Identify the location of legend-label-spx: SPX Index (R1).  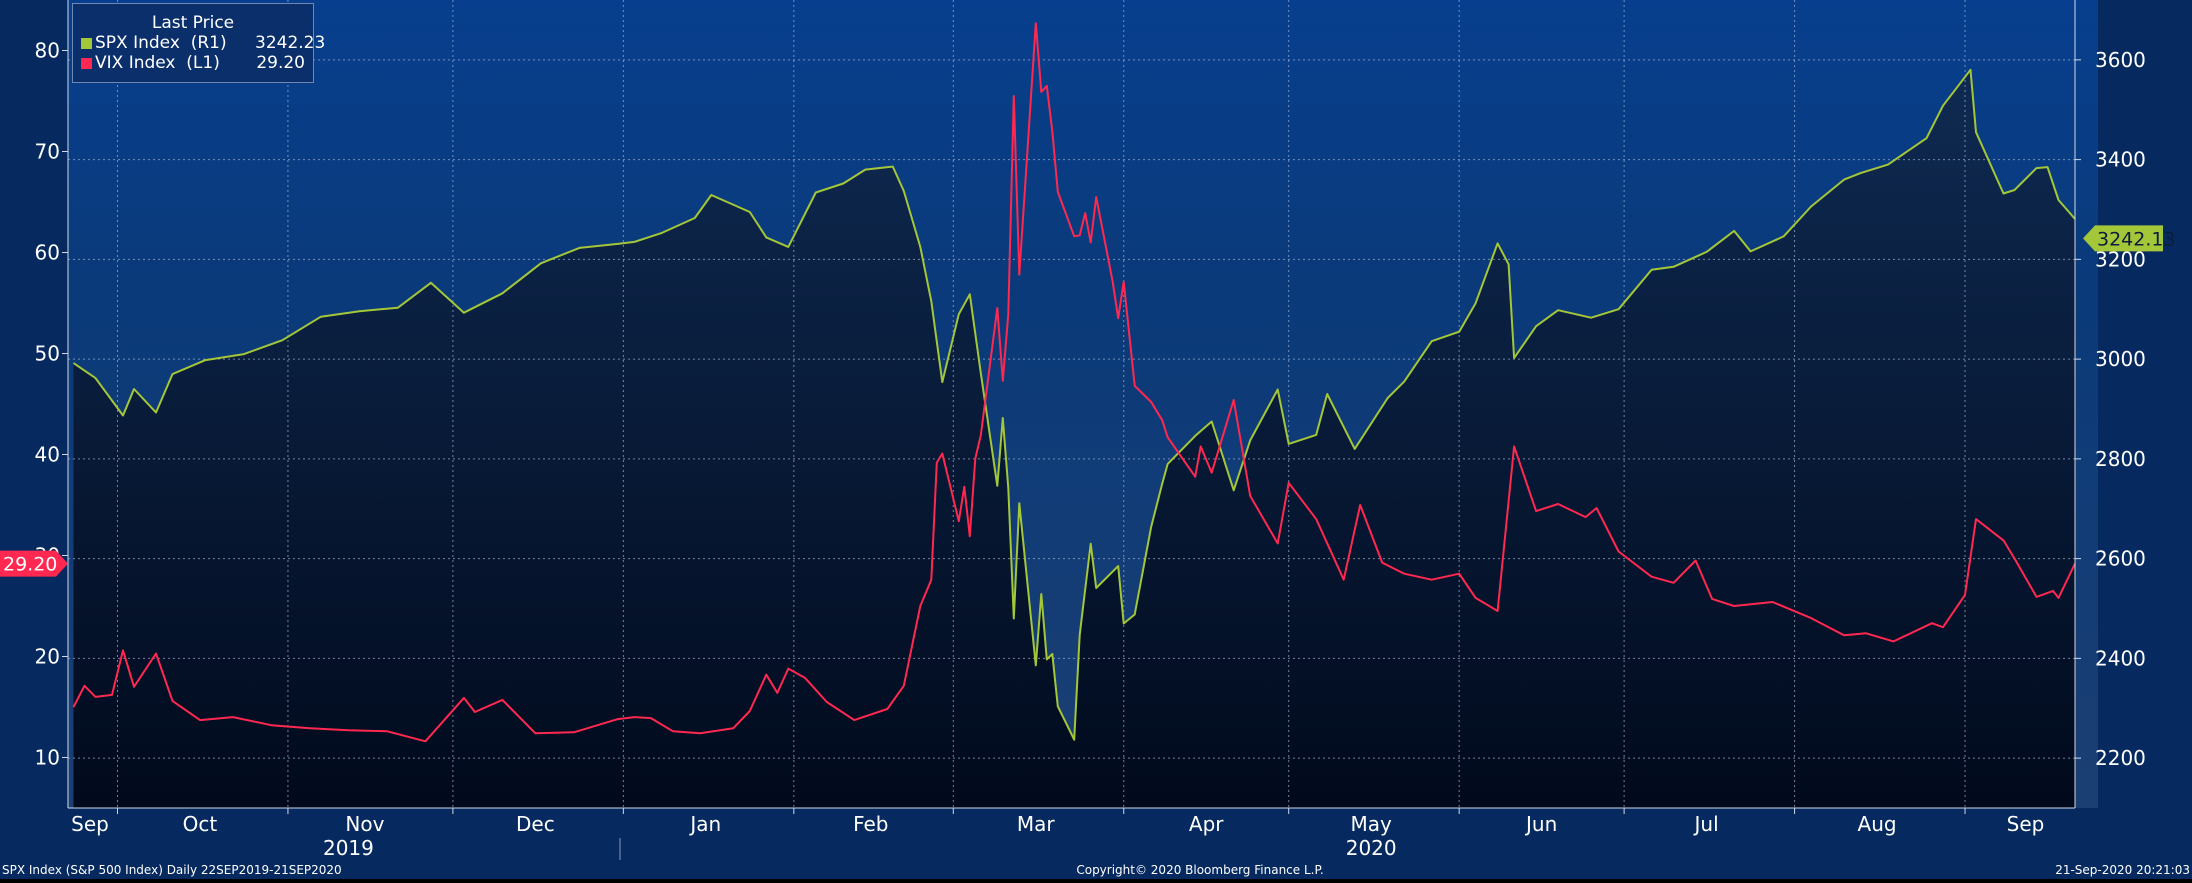
(161, 43).